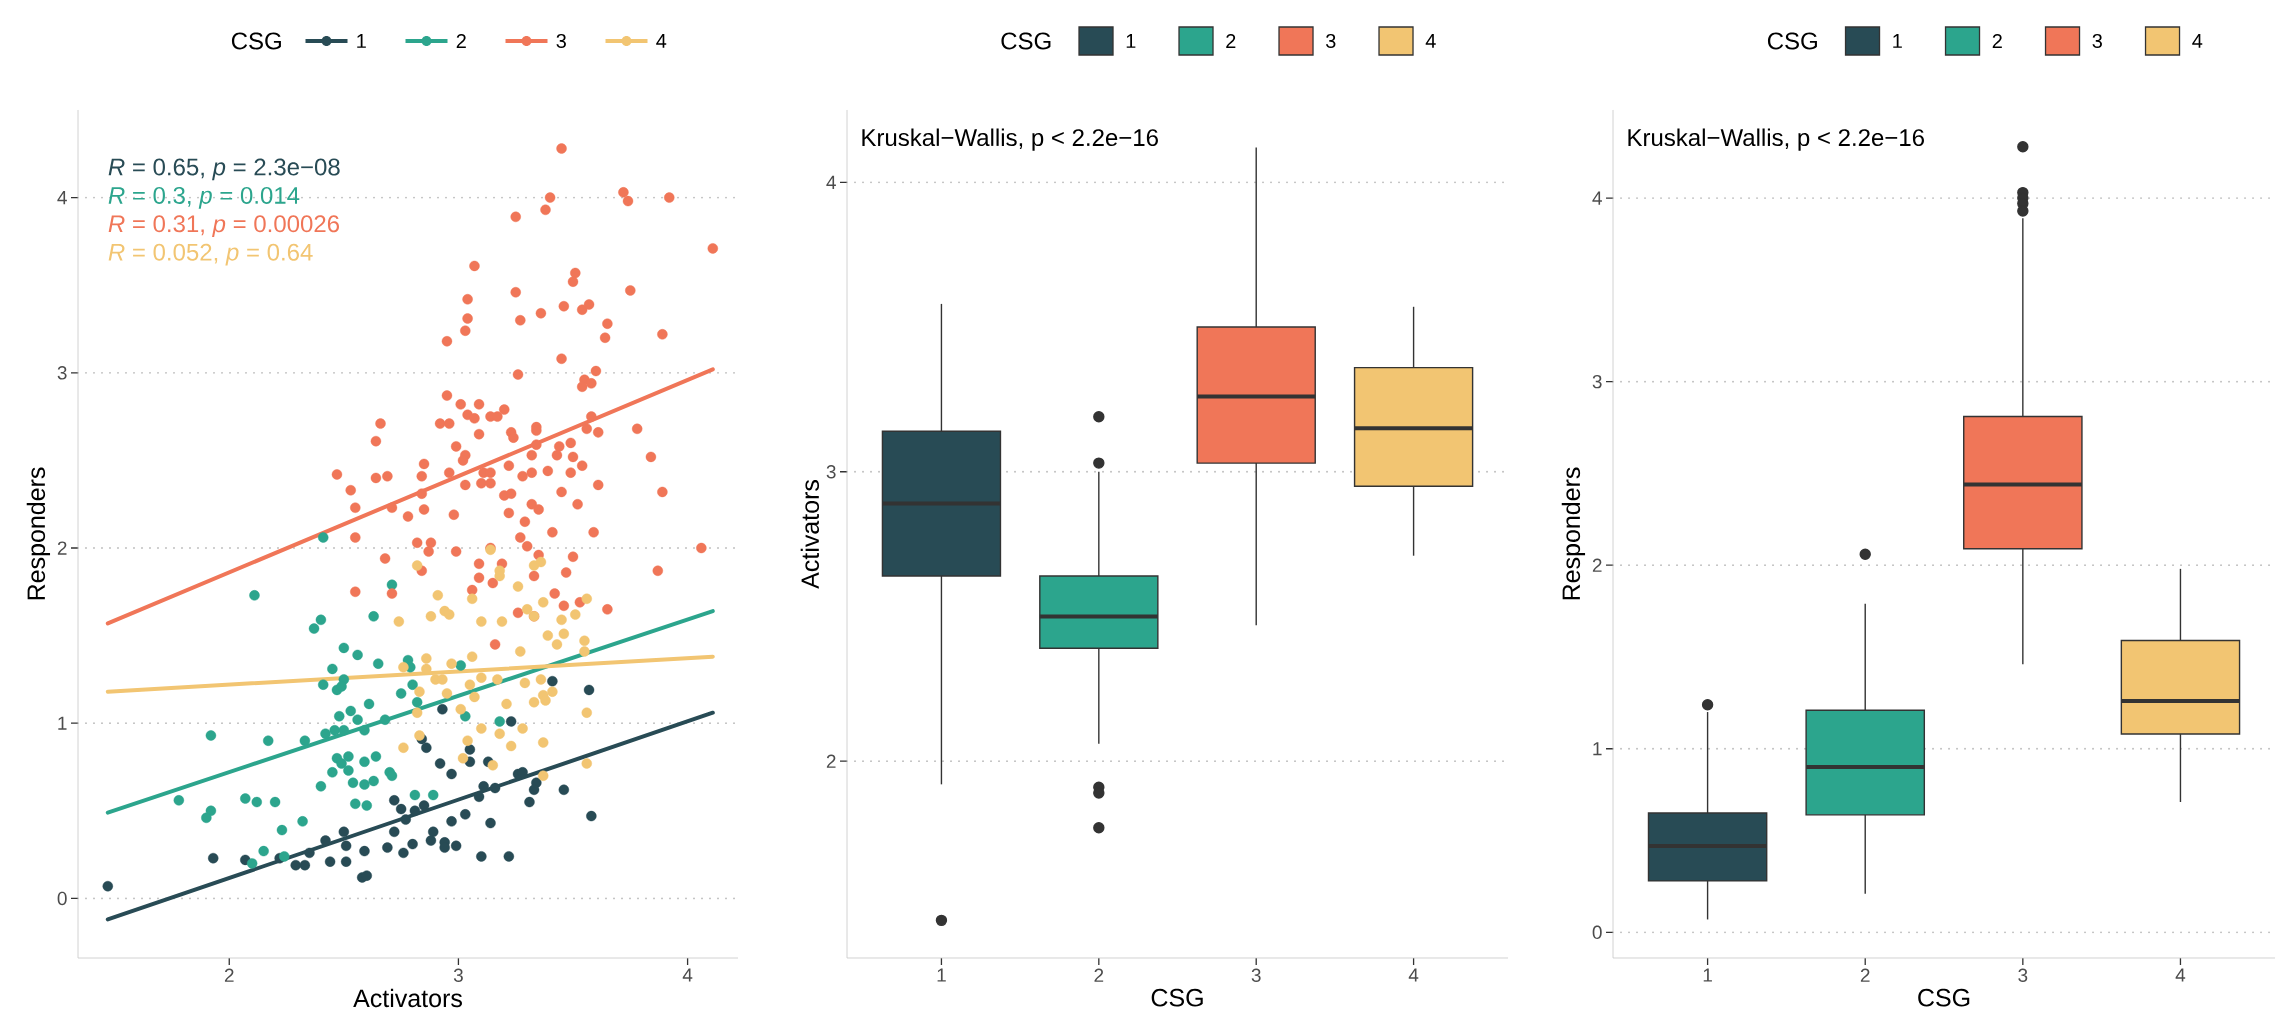 This screenshot has height=1033, width=2285. Describe the element at coordinates (223, 226) in the screenshot. I see `annotation: R = 0.31, p = 0.00026` at that location.